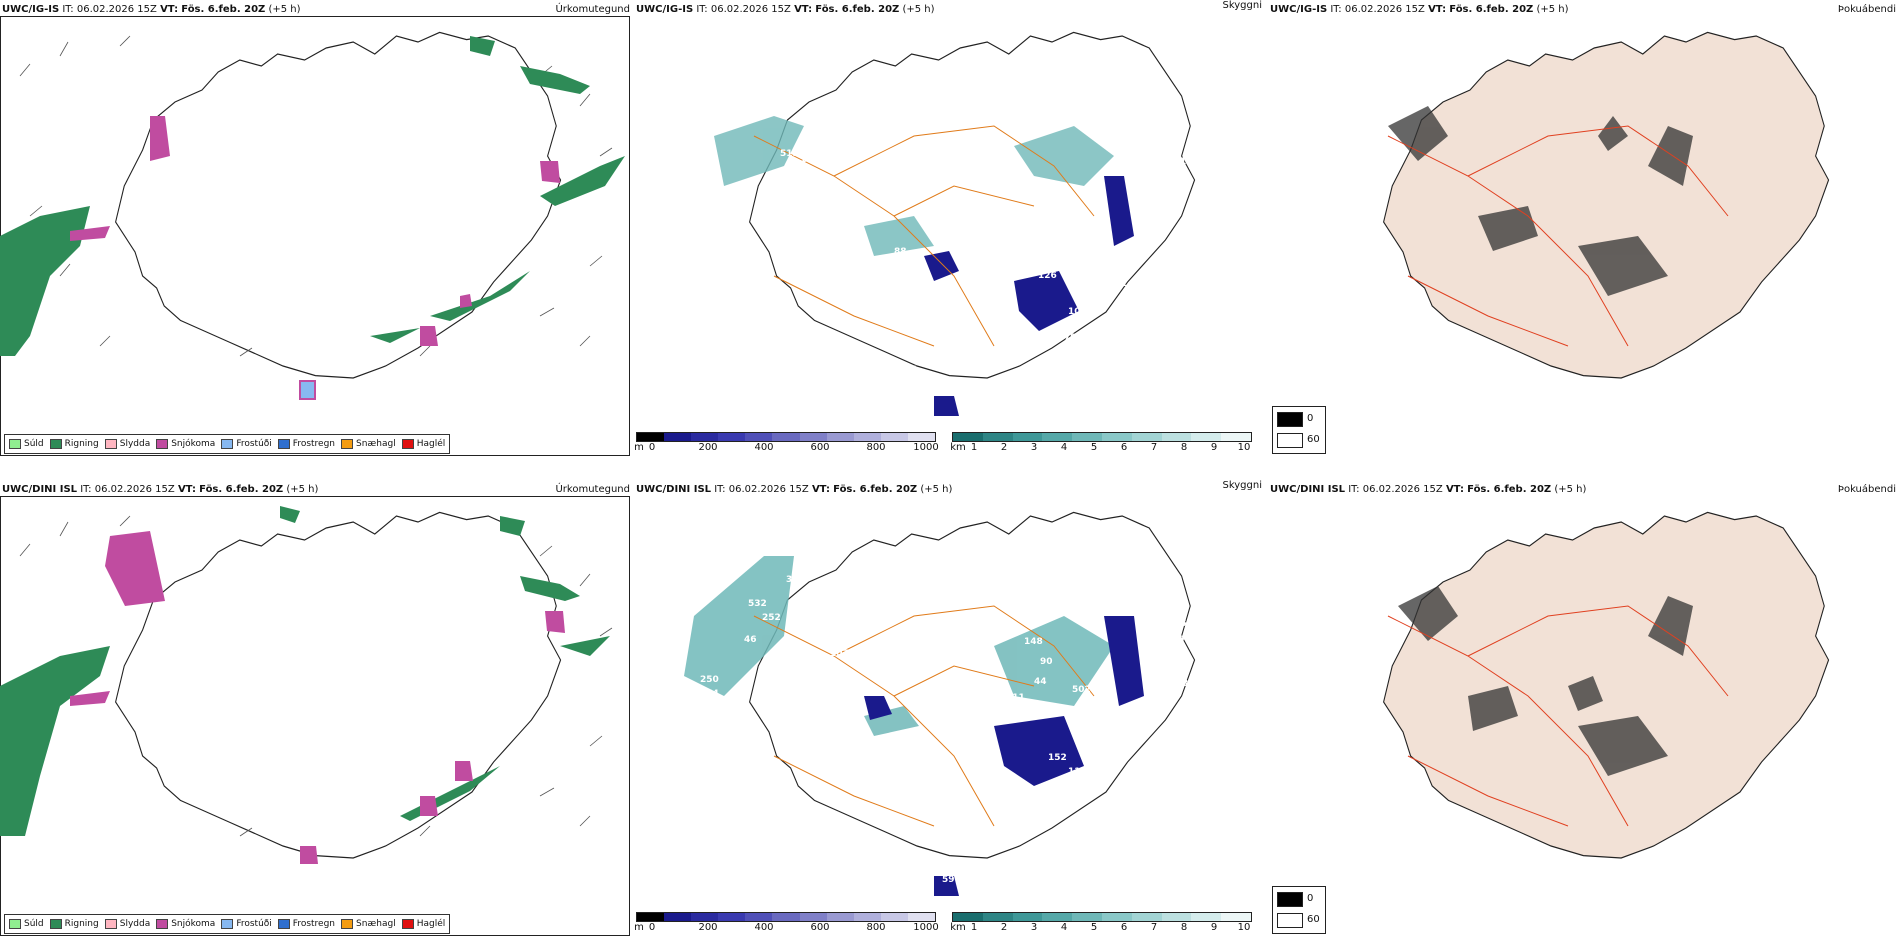 Image resolution: width=1900 pixels, height=950 pixels. Describe the element at coordinates (786, 443) in the screenshot. I see `ceiling-colorbar: m 0 200 400 600 800 1000` at that location.